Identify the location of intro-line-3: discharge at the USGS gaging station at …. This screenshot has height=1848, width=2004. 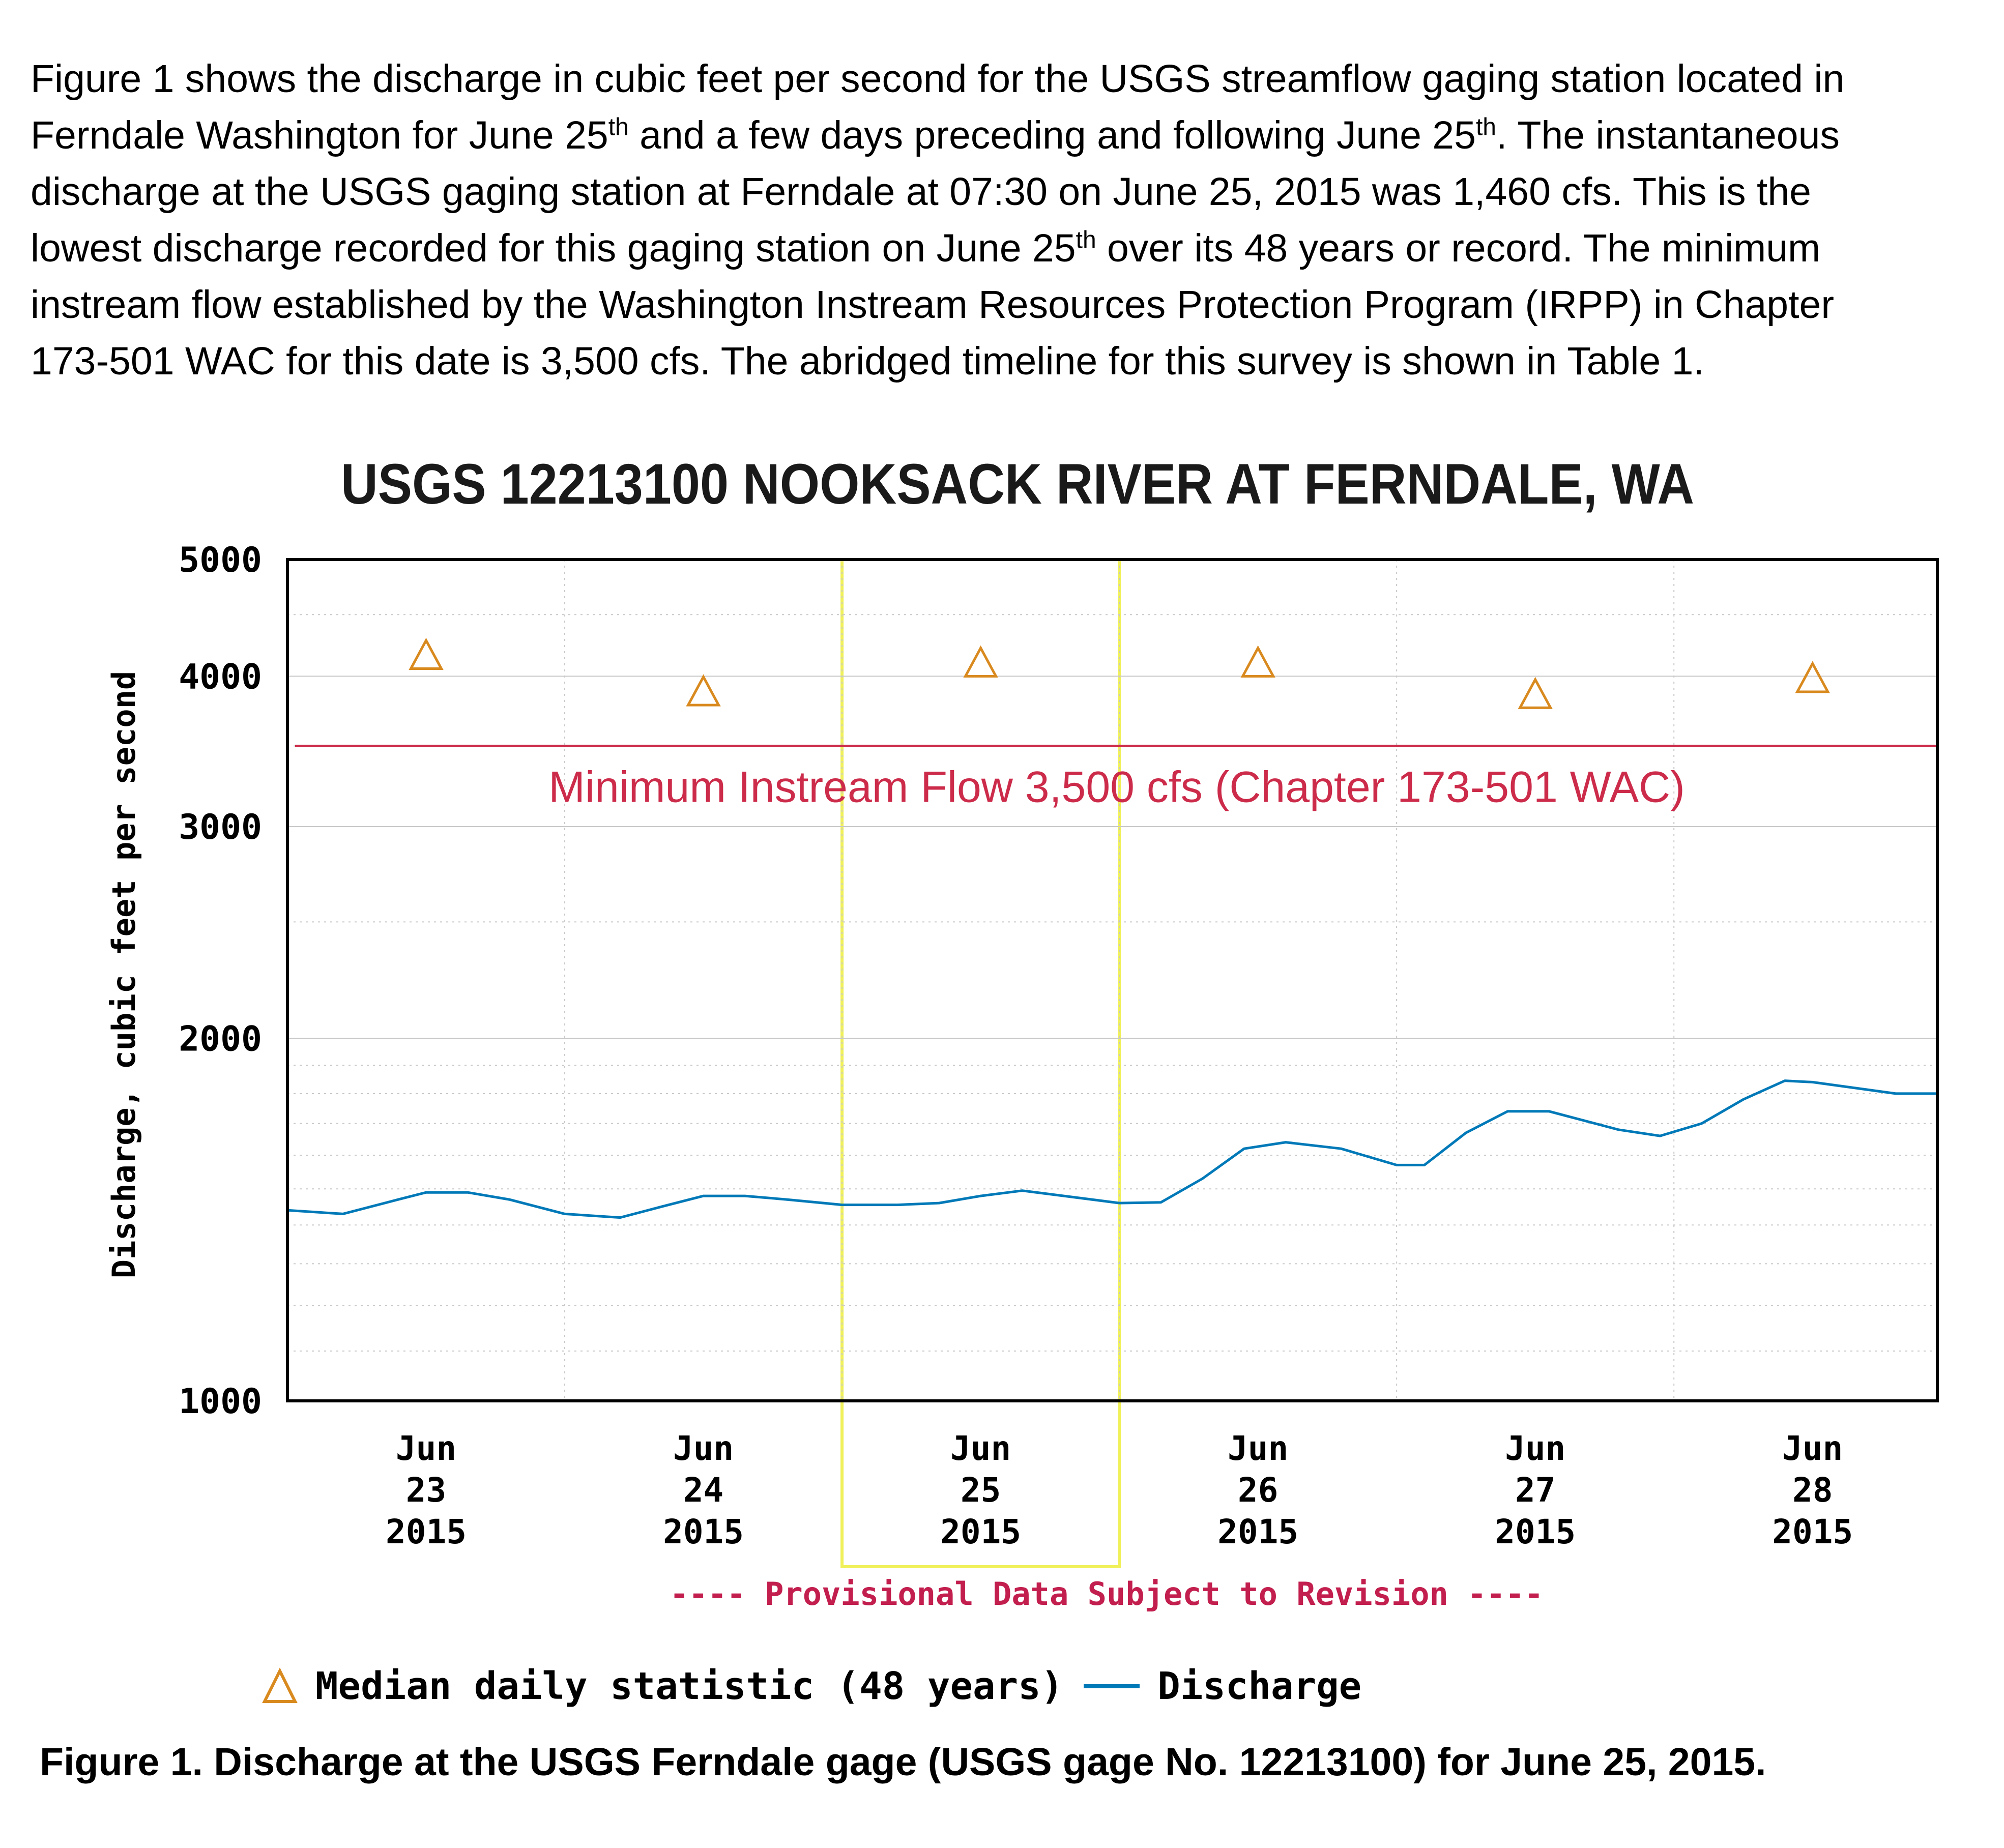
(921, 192).